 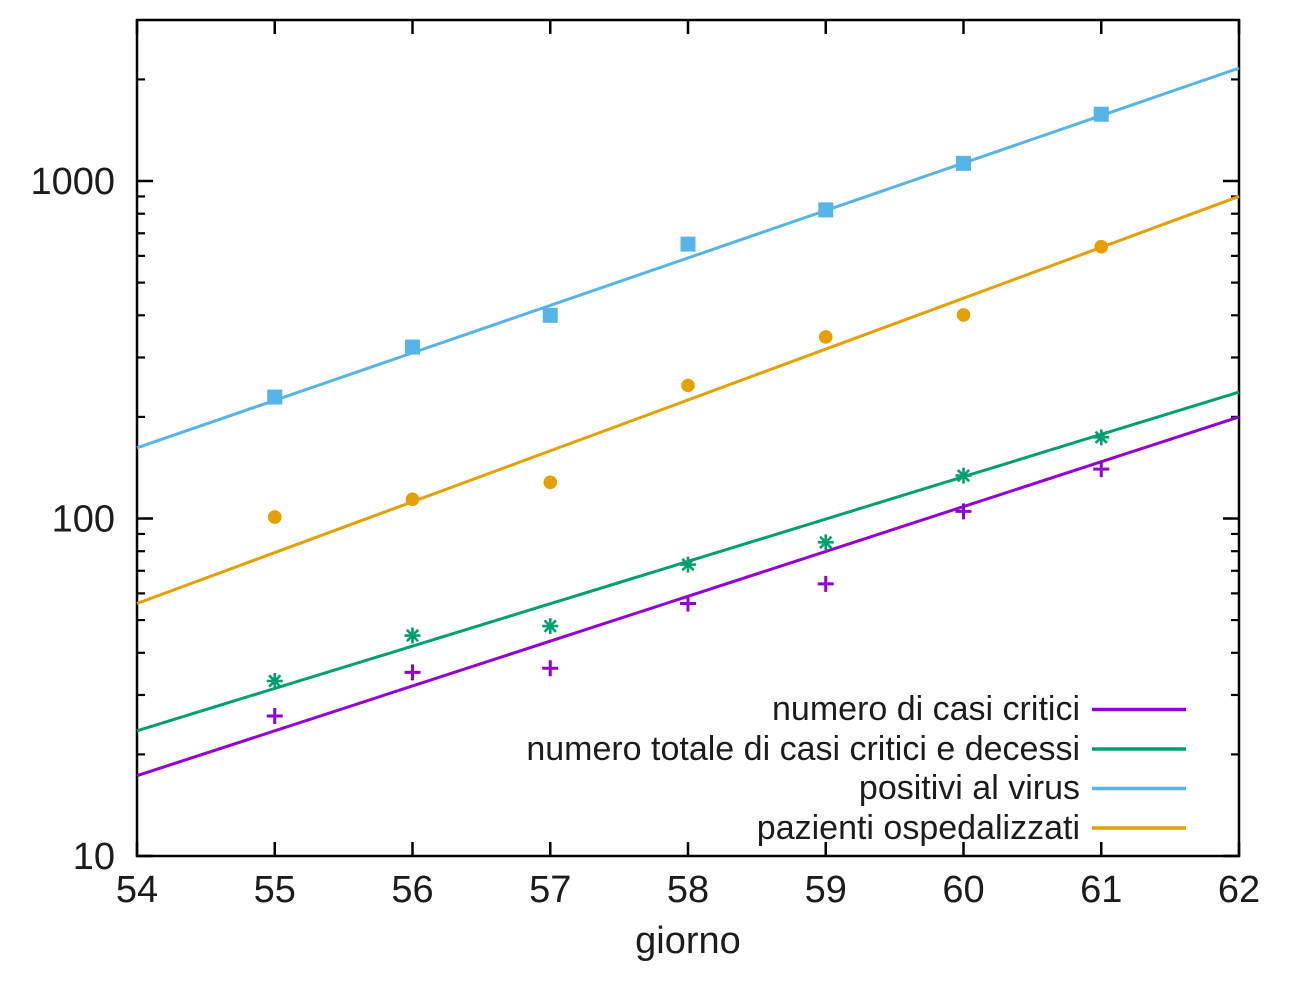 What do you see at coordinates (926, 709) in the screenshot?
I see `legend-label-casi-critici: numero di casi critici` at bounding box center [926, 709].